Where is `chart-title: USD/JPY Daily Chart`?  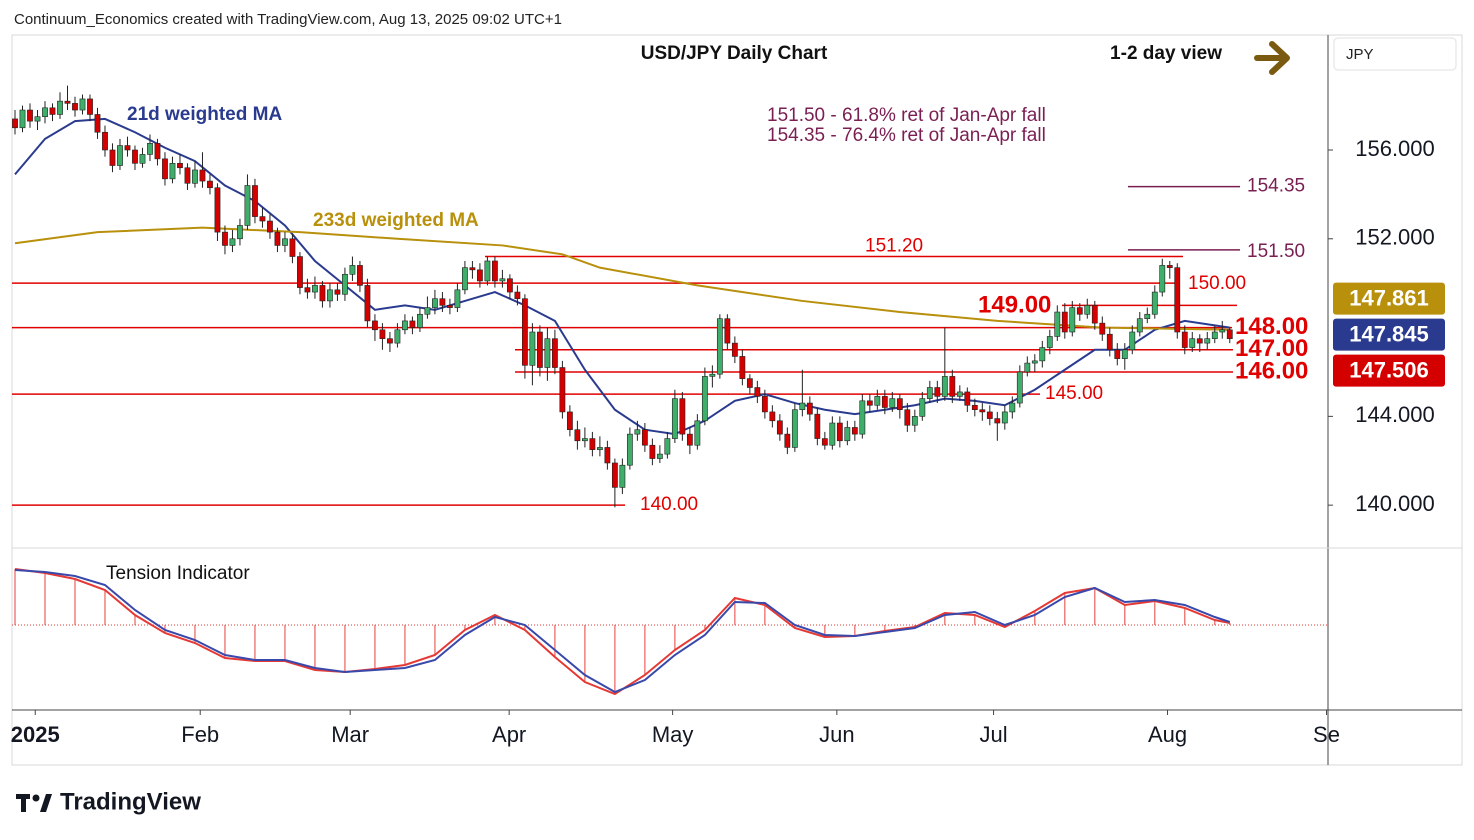
chart-title: USD/JPY Daily Chart is located at coordinates (734, 53).